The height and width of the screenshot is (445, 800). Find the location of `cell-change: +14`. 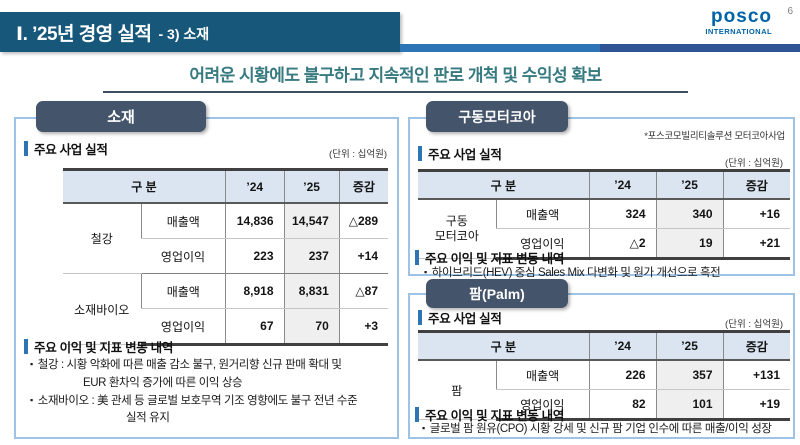

cell-change: +14 is located at coordinates (363, 256).